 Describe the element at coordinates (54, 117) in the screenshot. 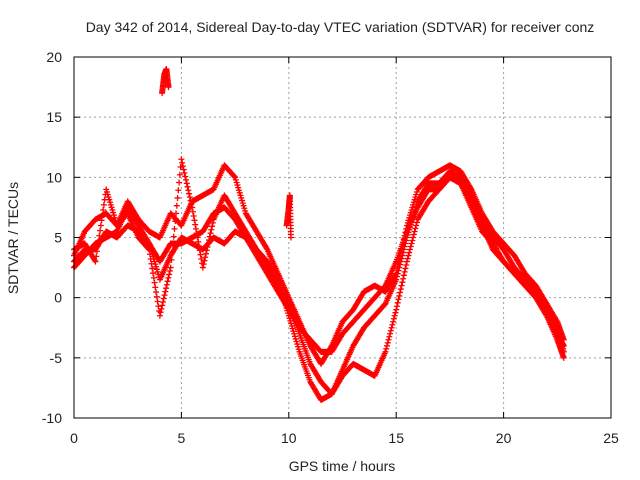

I see `y-tick-label: 15` at that location.